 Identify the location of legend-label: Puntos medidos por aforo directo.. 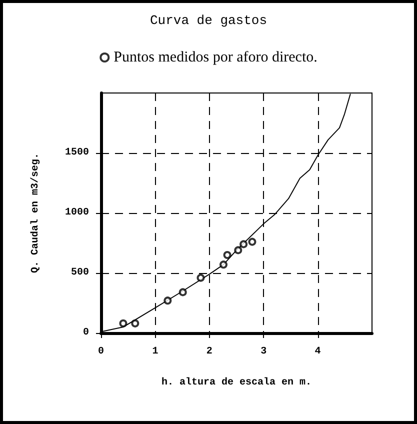
(216, 58).